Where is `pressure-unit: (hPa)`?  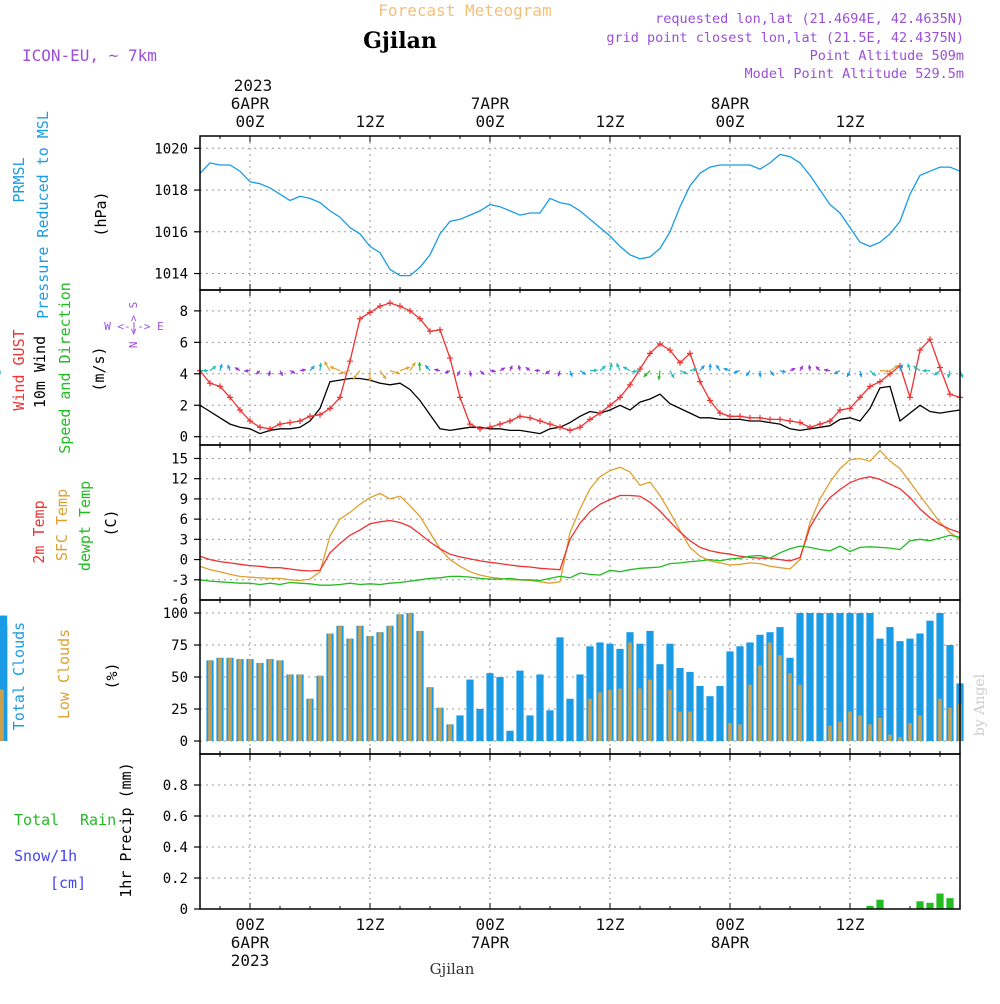 pressure-unit: (hPa) is located at coordinates (101, 213).